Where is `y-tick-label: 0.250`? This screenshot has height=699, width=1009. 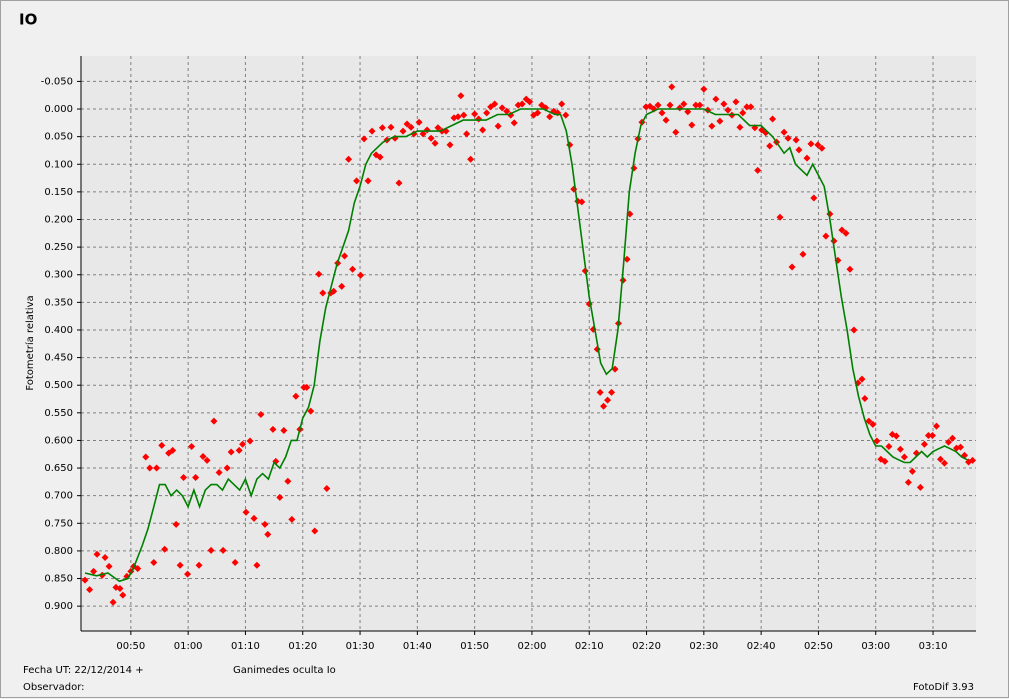 y-tick-label: 0.250 is located at coordinates (58, 247).